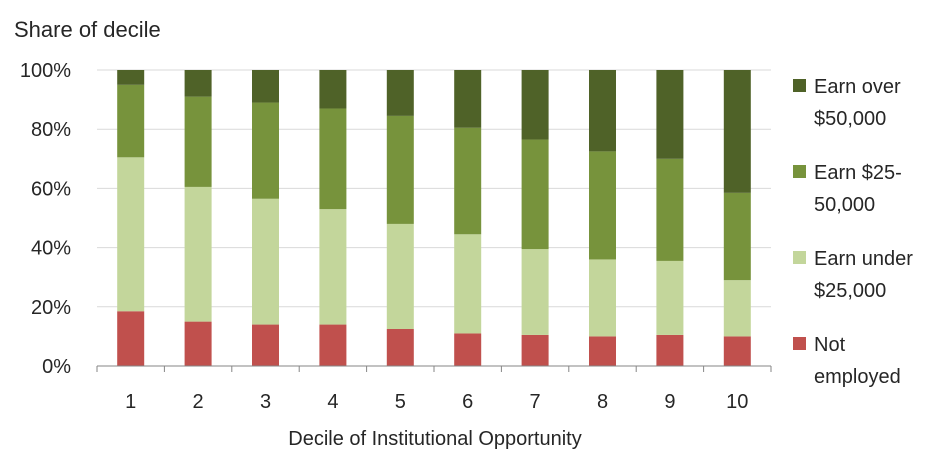 The image size is (935, 451). Describe the element at coordinates (535, 402) in the screenshot. I see `x-tick-label: 7` at that location.